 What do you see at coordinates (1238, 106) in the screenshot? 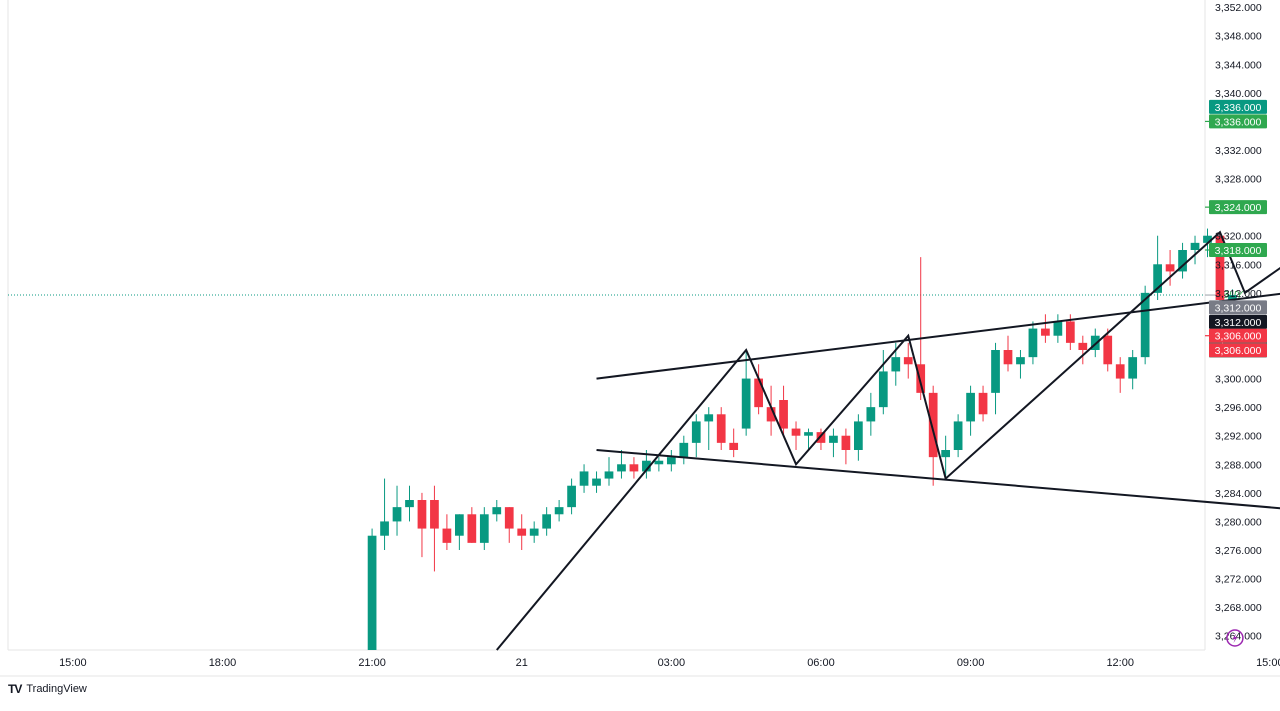
I see `tp3-upper-tag` at bounding box center [1238, 106].